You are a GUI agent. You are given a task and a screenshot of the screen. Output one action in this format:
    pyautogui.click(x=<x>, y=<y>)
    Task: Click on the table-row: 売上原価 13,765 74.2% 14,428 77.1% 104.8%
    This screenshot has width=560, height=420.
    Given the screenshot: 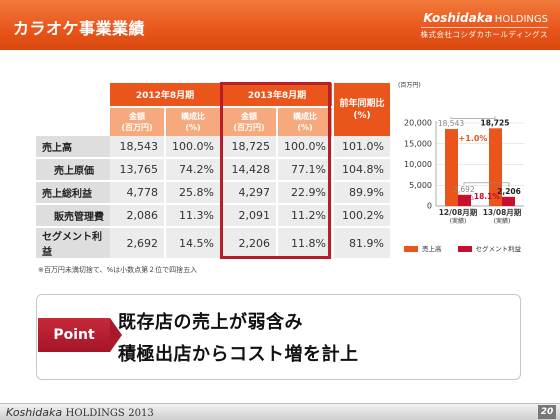 What is the action you would take?
    pyautogui.click(x=213, y=170)
    